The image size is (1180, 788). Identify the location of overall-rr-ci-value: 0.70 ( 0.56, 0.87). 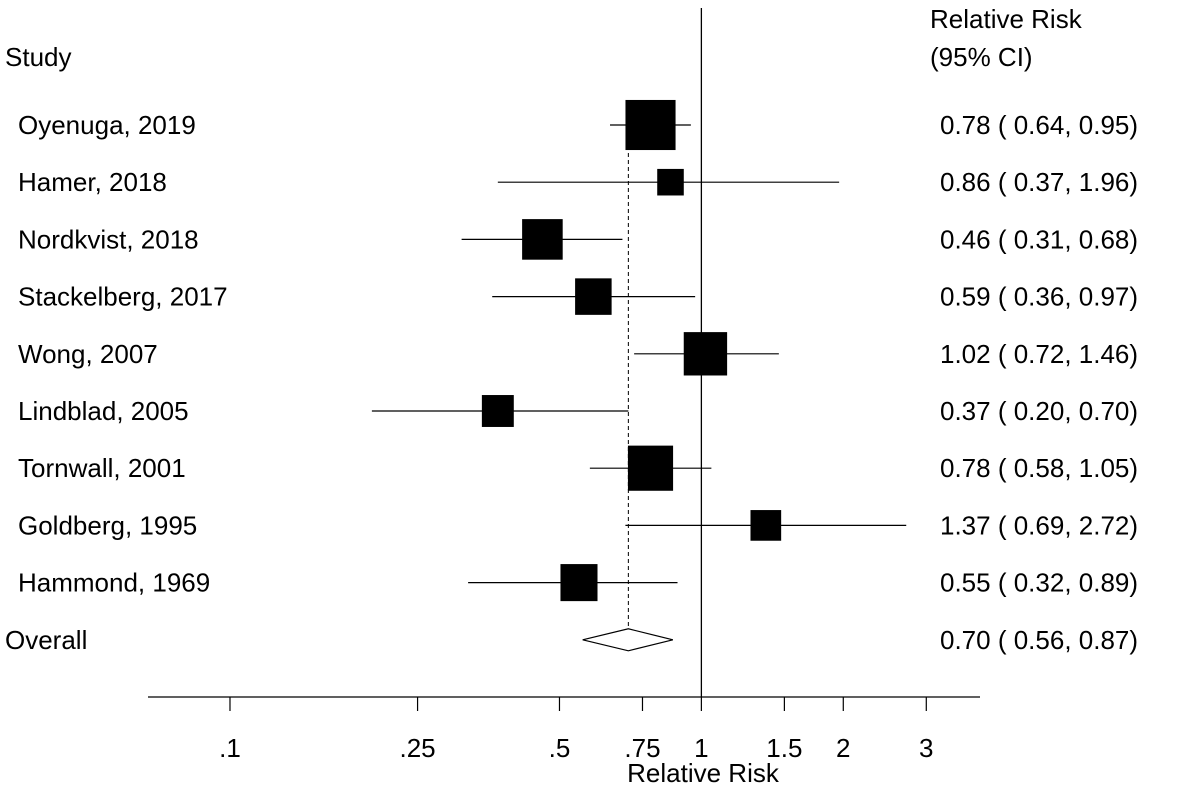
(1039, 640).